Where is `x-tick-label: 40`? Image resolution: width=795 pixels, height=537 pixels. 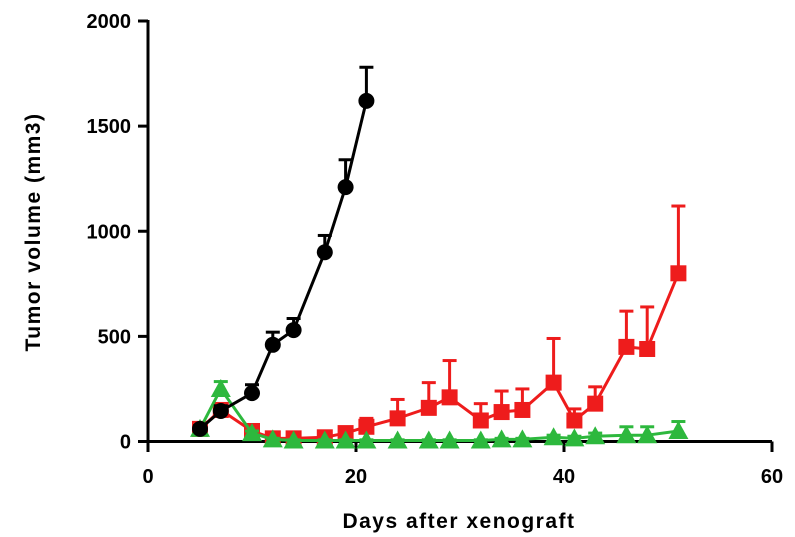
x-tick-label: 40 is located at coordinates (564, 477).